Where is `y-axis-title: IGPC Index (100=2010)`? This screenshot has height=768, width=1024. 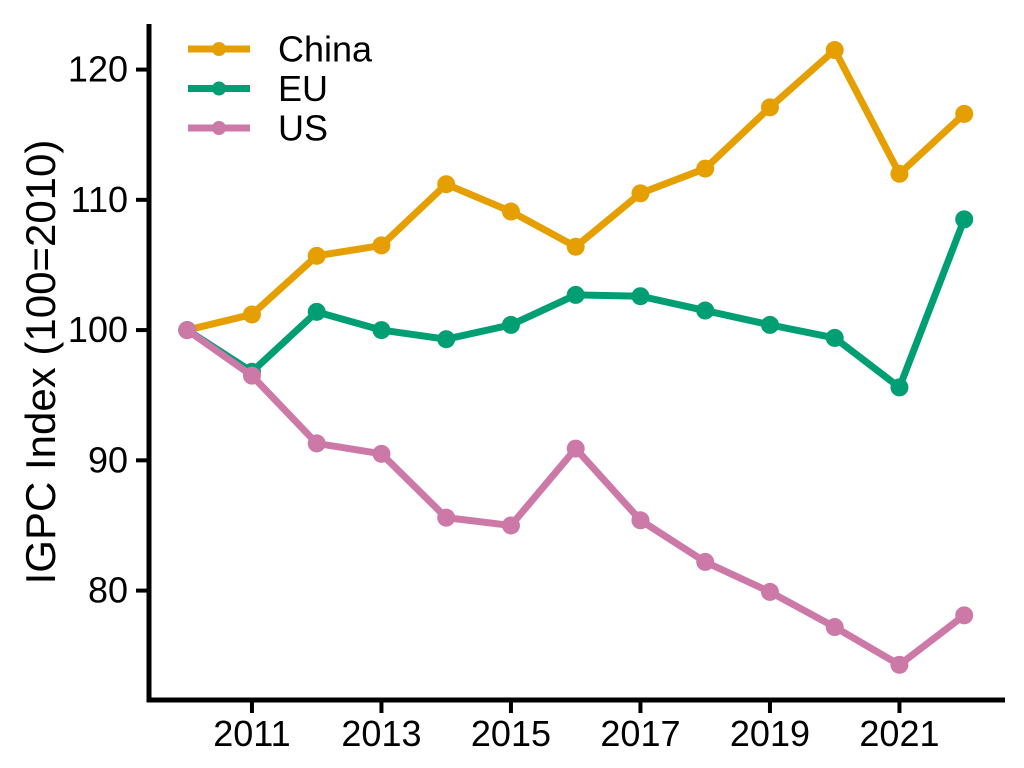
y-axis-title: IGPC Index (100=2010) is located at coordinates (40, 362).